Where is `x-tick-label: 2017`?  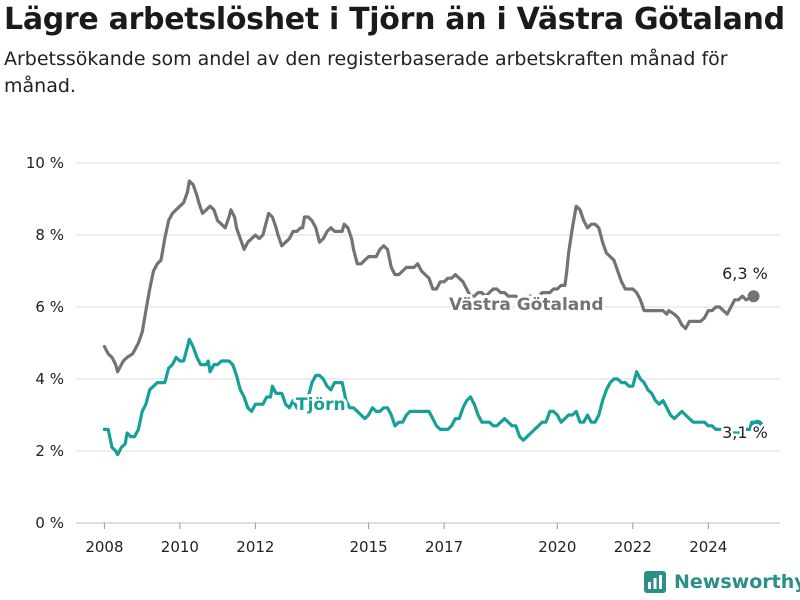 x-tick-label: 2017 is located at coordinates (444, 547).